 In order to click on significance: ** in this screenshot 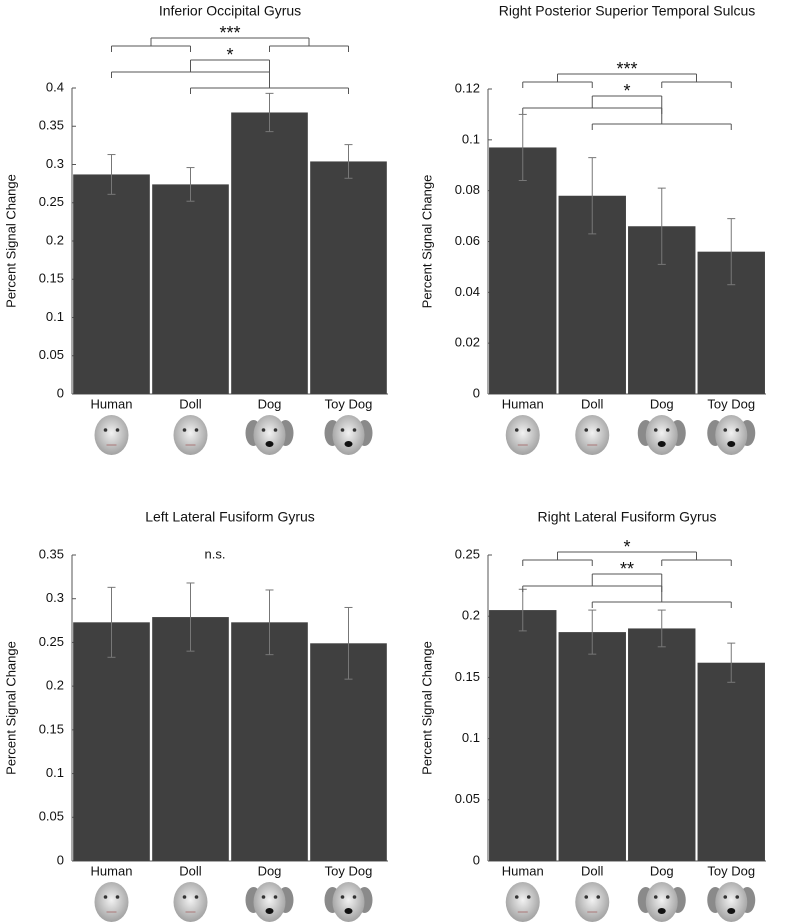, I will do `click(627, 569)`.